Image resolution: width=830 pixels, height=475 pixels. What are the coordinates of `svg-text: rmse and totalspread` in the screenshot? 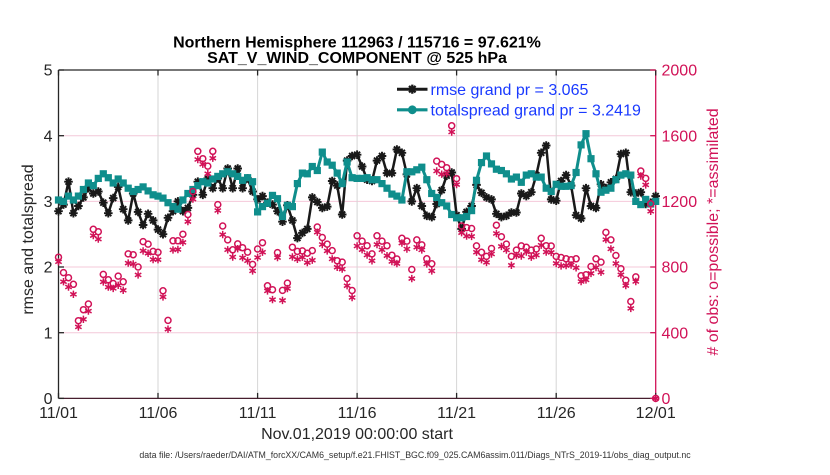 It's located at (28, 239).